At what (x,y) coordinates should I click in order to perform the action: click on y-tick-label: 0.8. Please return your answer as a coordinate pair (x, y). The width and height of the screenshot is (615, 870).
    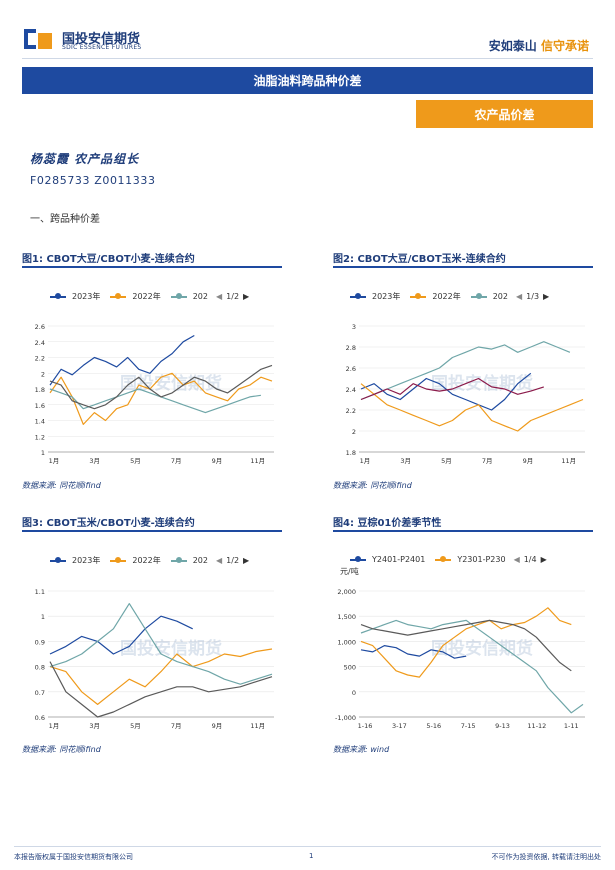
    Looking at the image, I should click on (40, 668).